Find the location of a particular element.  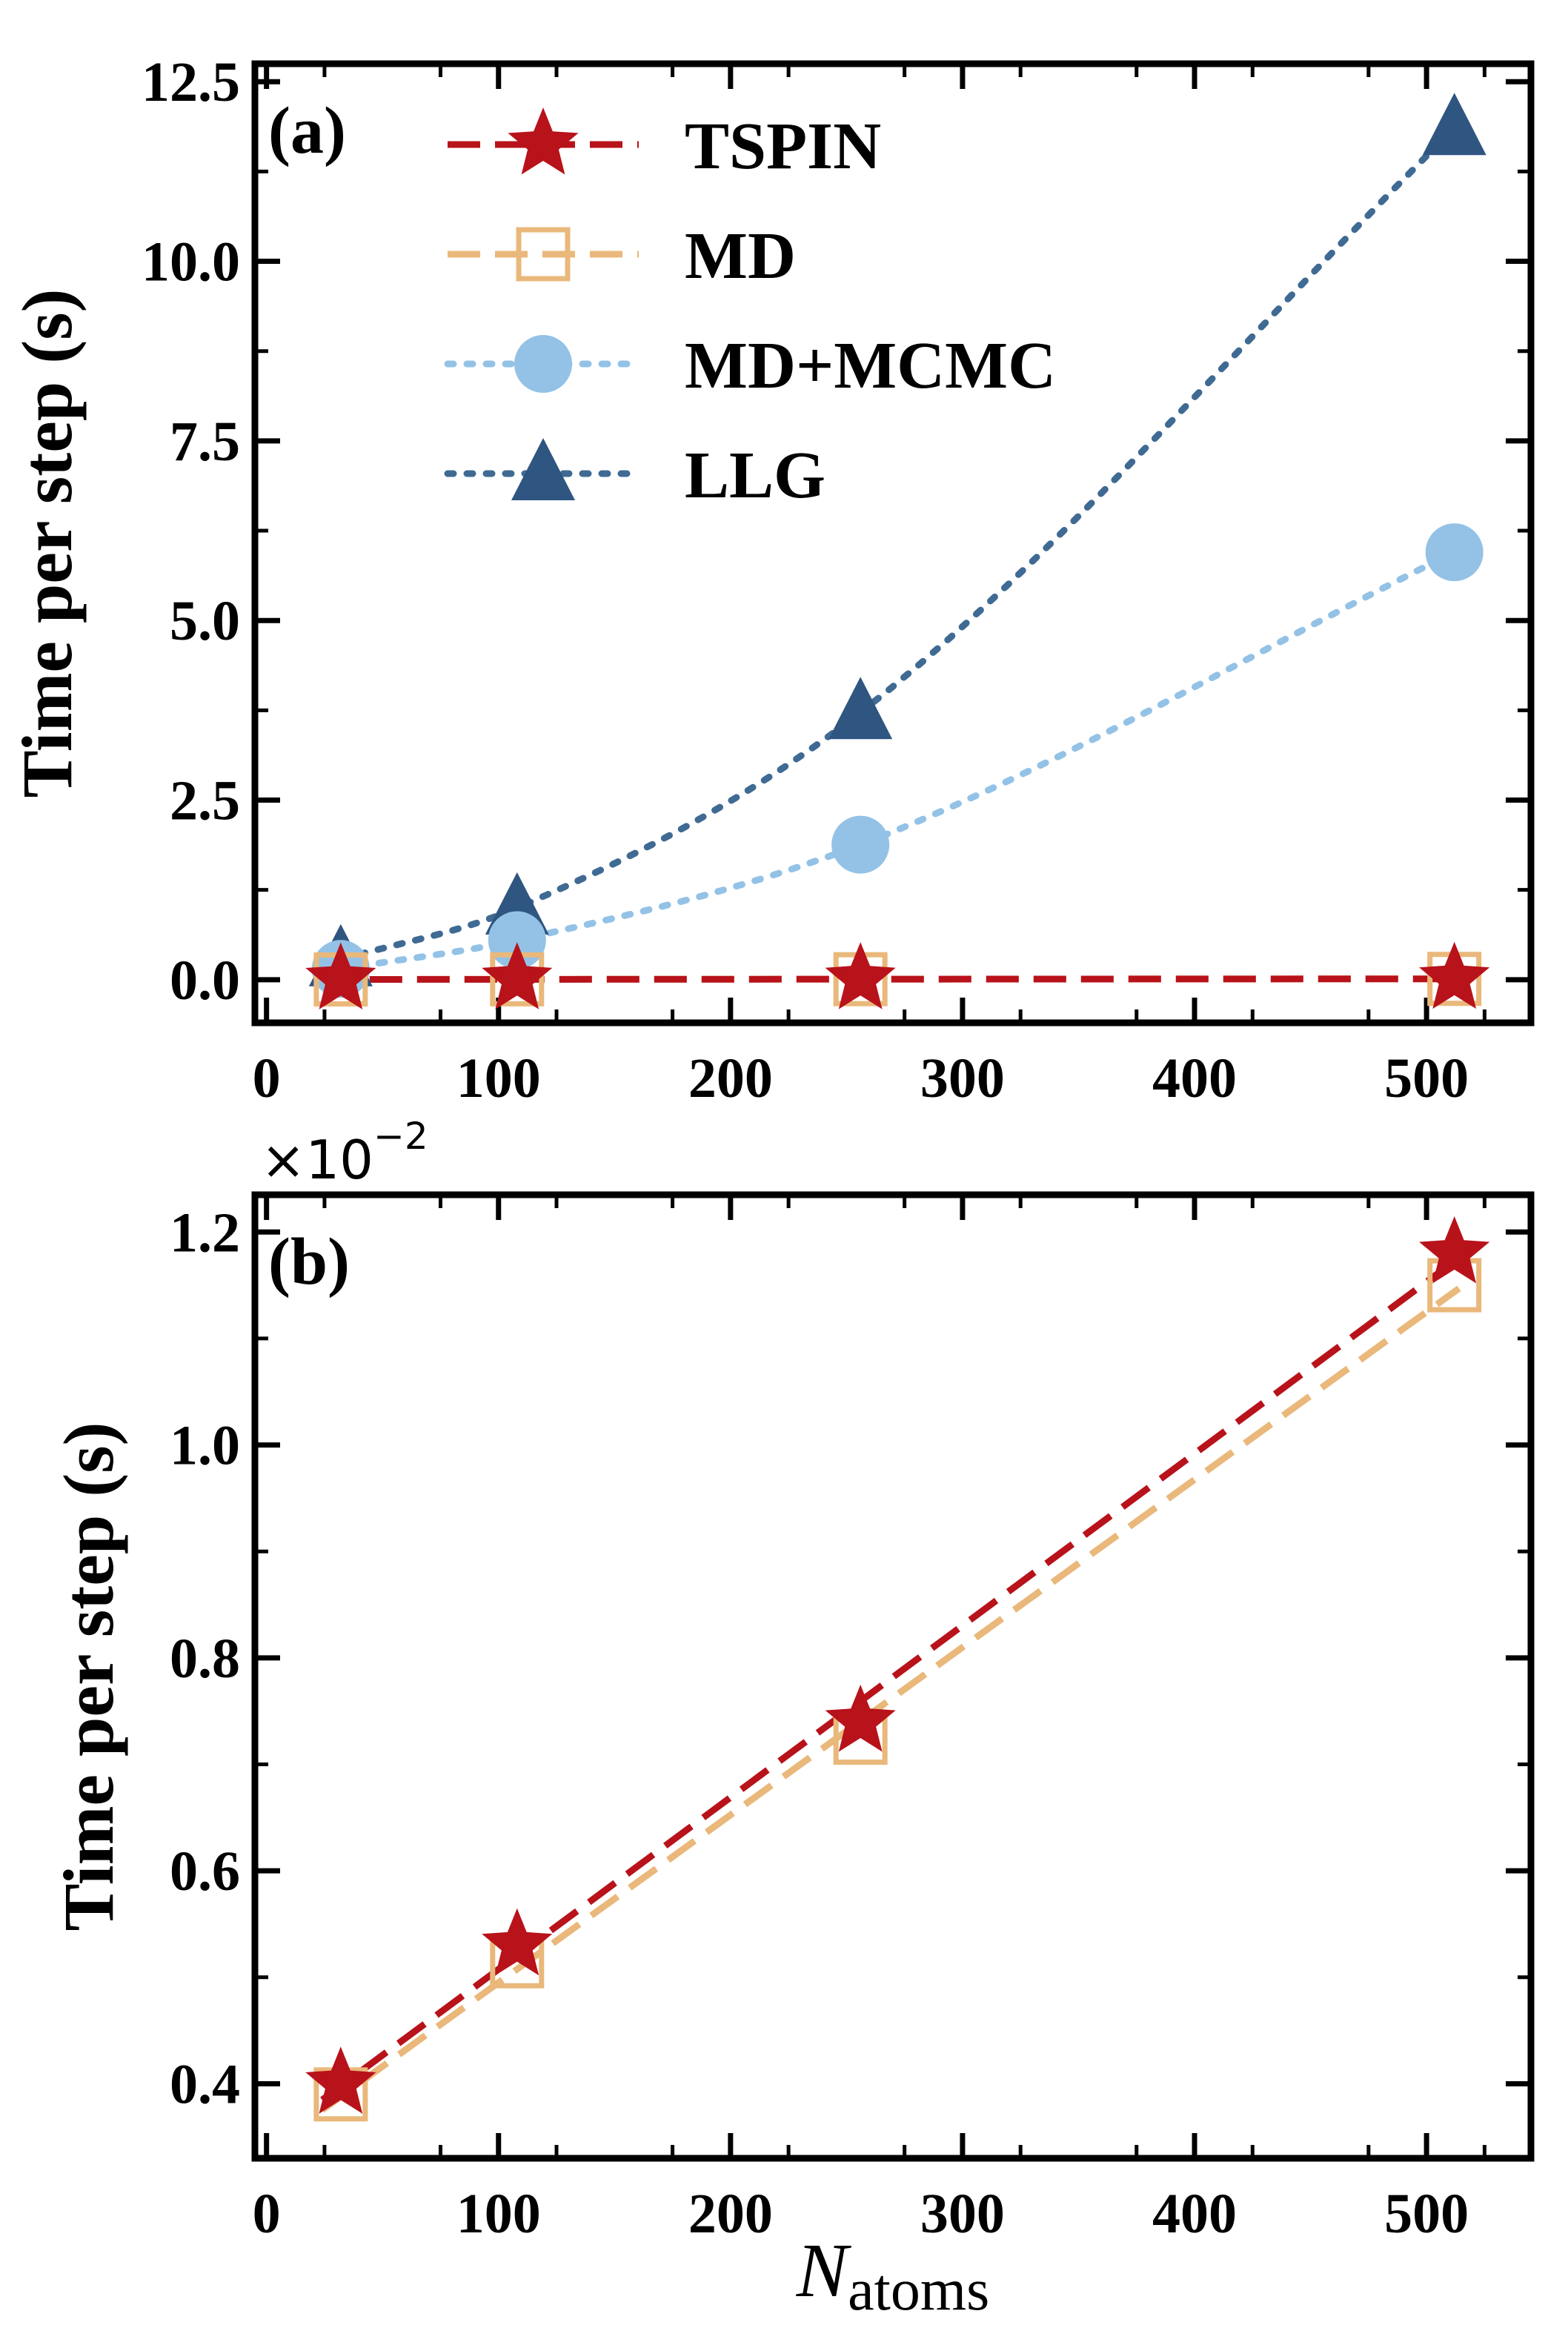

series-line-md-mcmc is located at coordinates (897, 760).